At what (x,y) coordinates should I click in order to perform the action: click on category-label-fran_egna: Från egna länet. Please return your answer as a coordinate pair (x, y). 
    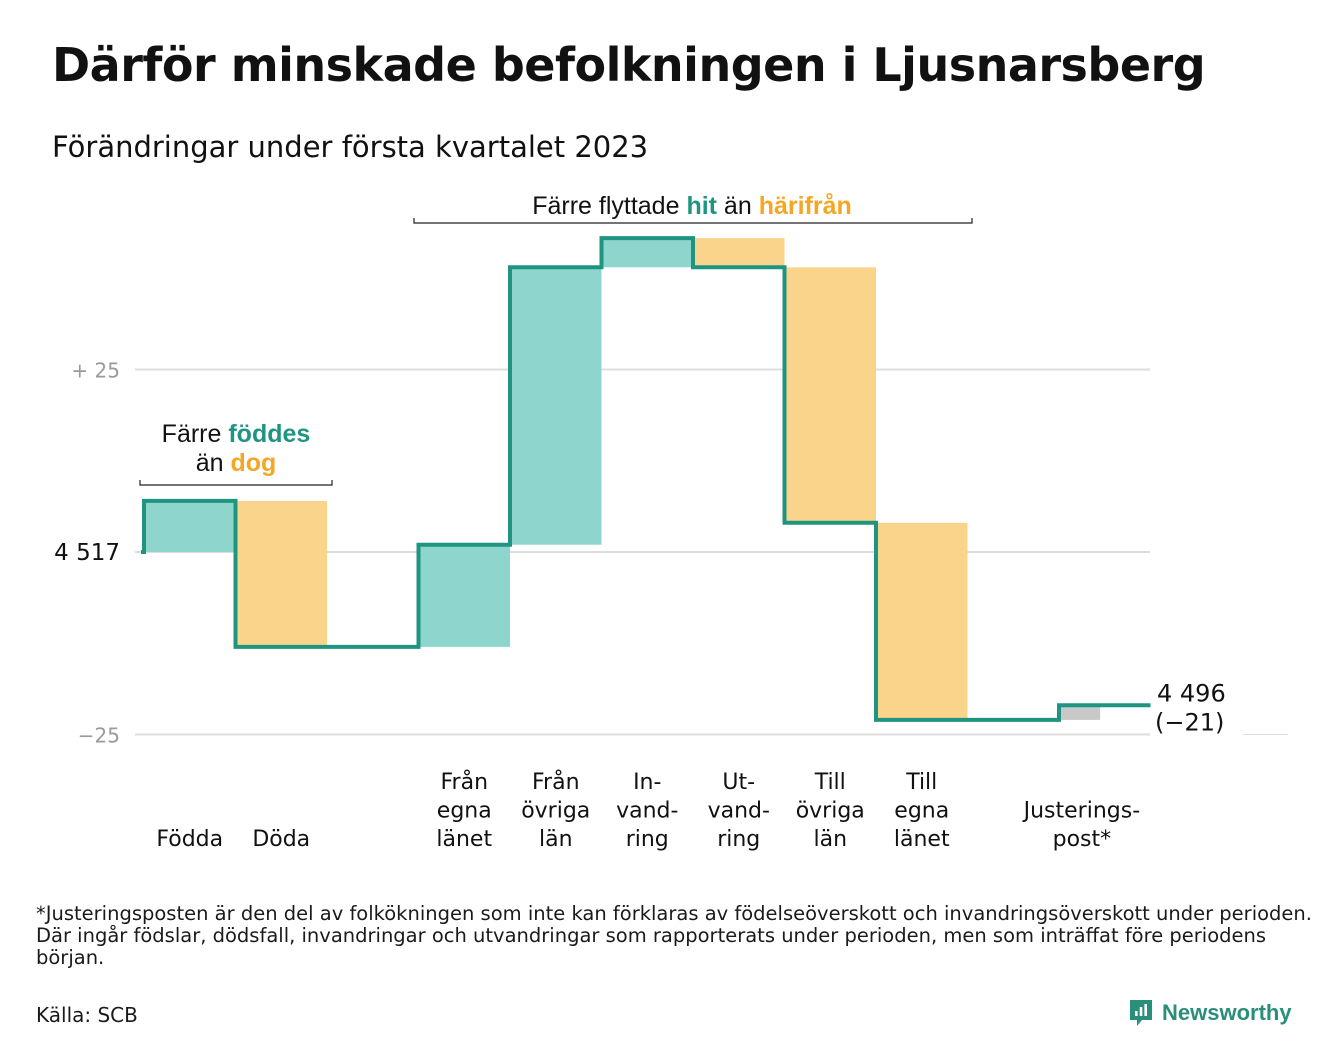
    Looking at the image, I should click on (464, 810).